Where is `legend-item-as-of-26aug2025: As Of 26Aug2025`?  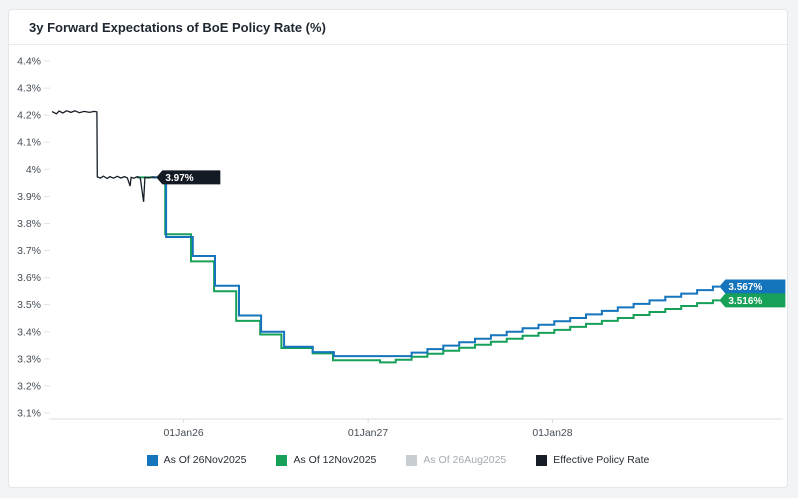
legend-item-as-of-26aug2025: As Of 26Aug2025 is located at coordinates (456, 460).